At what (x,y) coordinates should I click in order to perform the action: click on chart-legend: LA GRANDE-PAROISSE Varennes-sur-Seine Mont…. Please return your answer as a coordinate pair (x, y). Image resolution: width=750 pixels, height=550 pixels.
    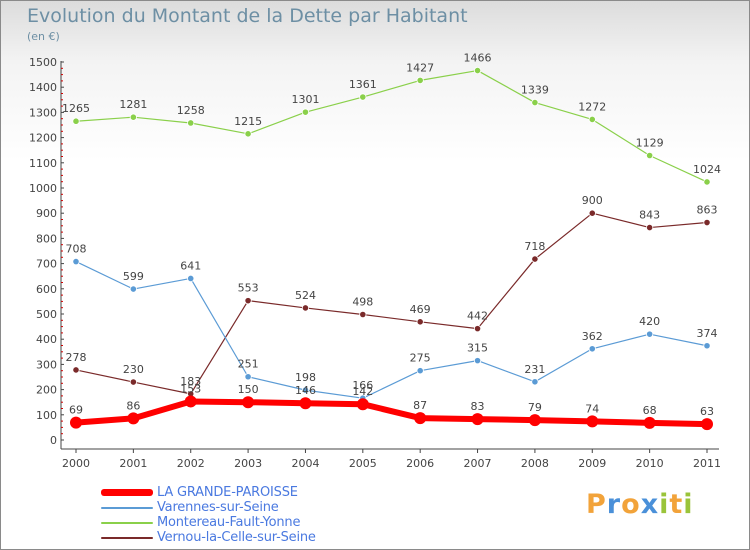
    Looking at the image, I should click on (208, 515).